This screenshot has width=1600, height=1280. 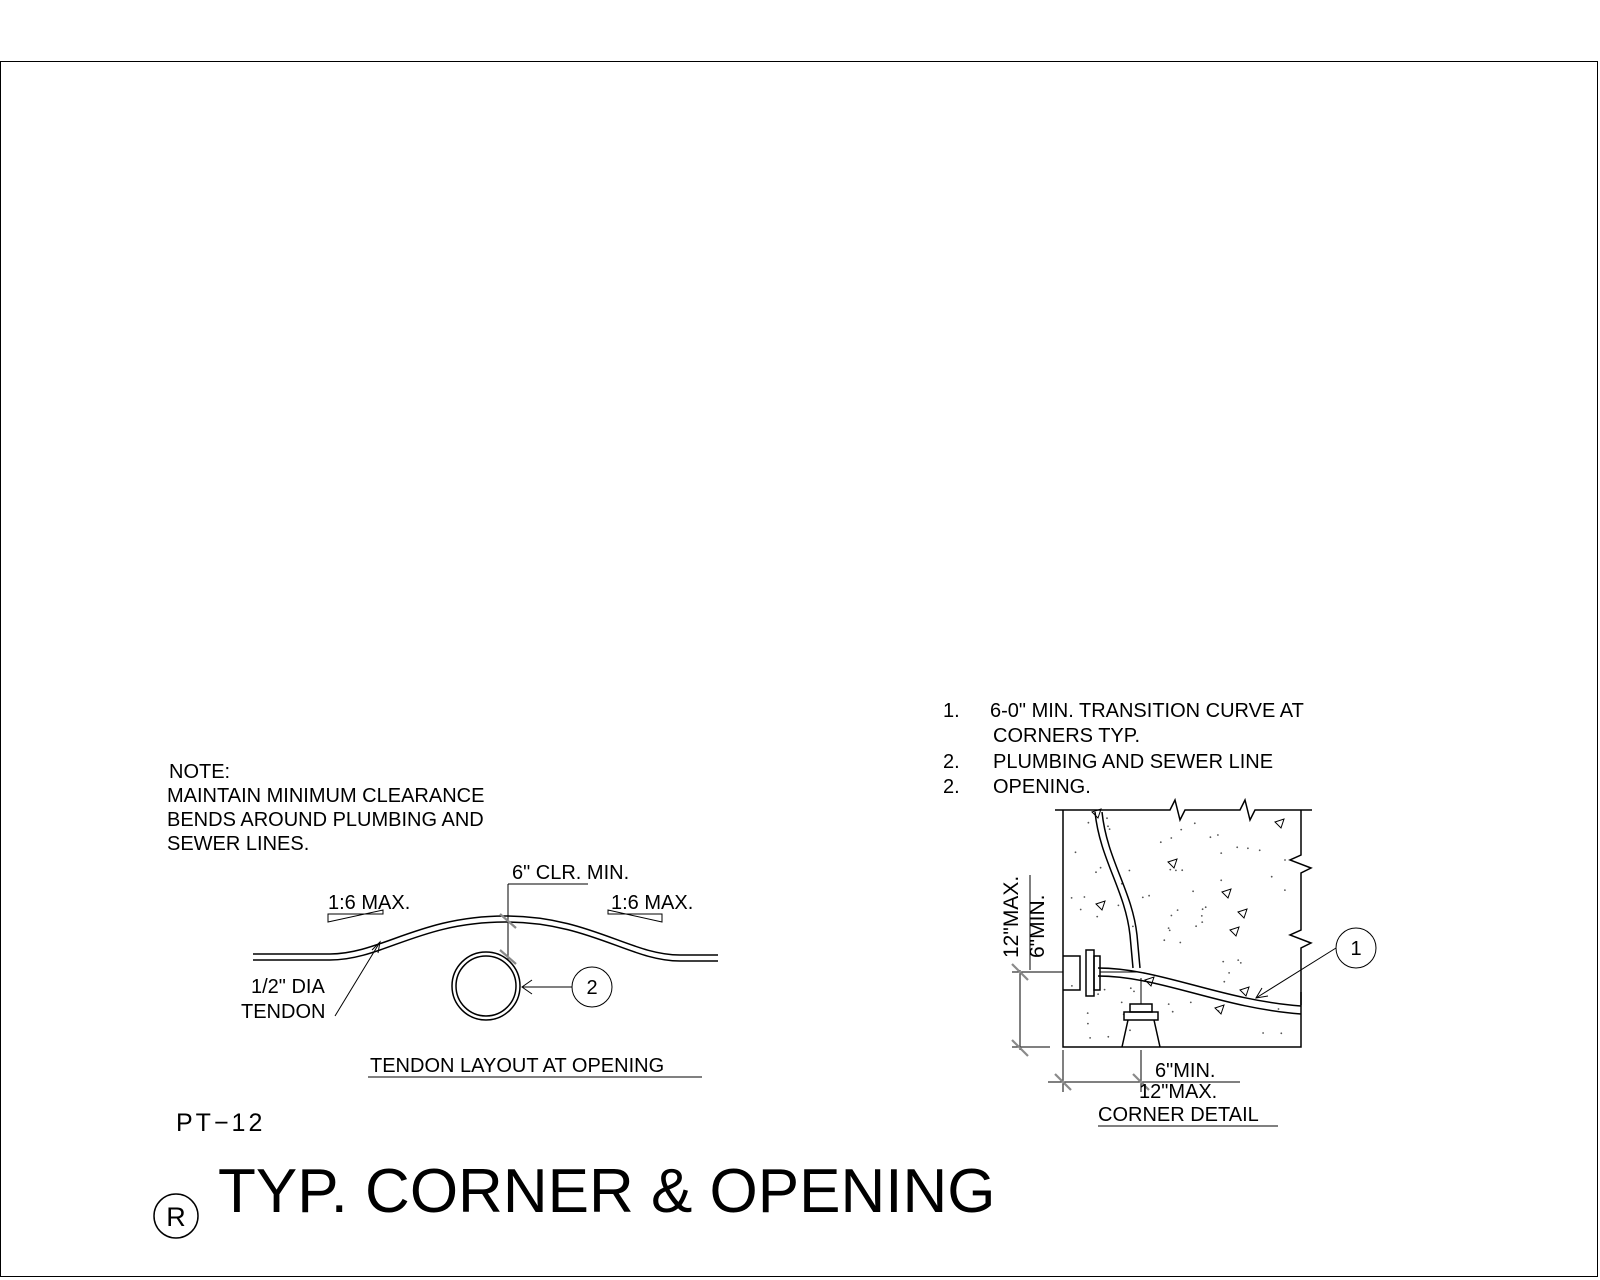 What do you see at coordinates (652, 903) in the screenshot?
I see `slope-right-label: 1:6 MAX.` at bounding box center [652, 903].